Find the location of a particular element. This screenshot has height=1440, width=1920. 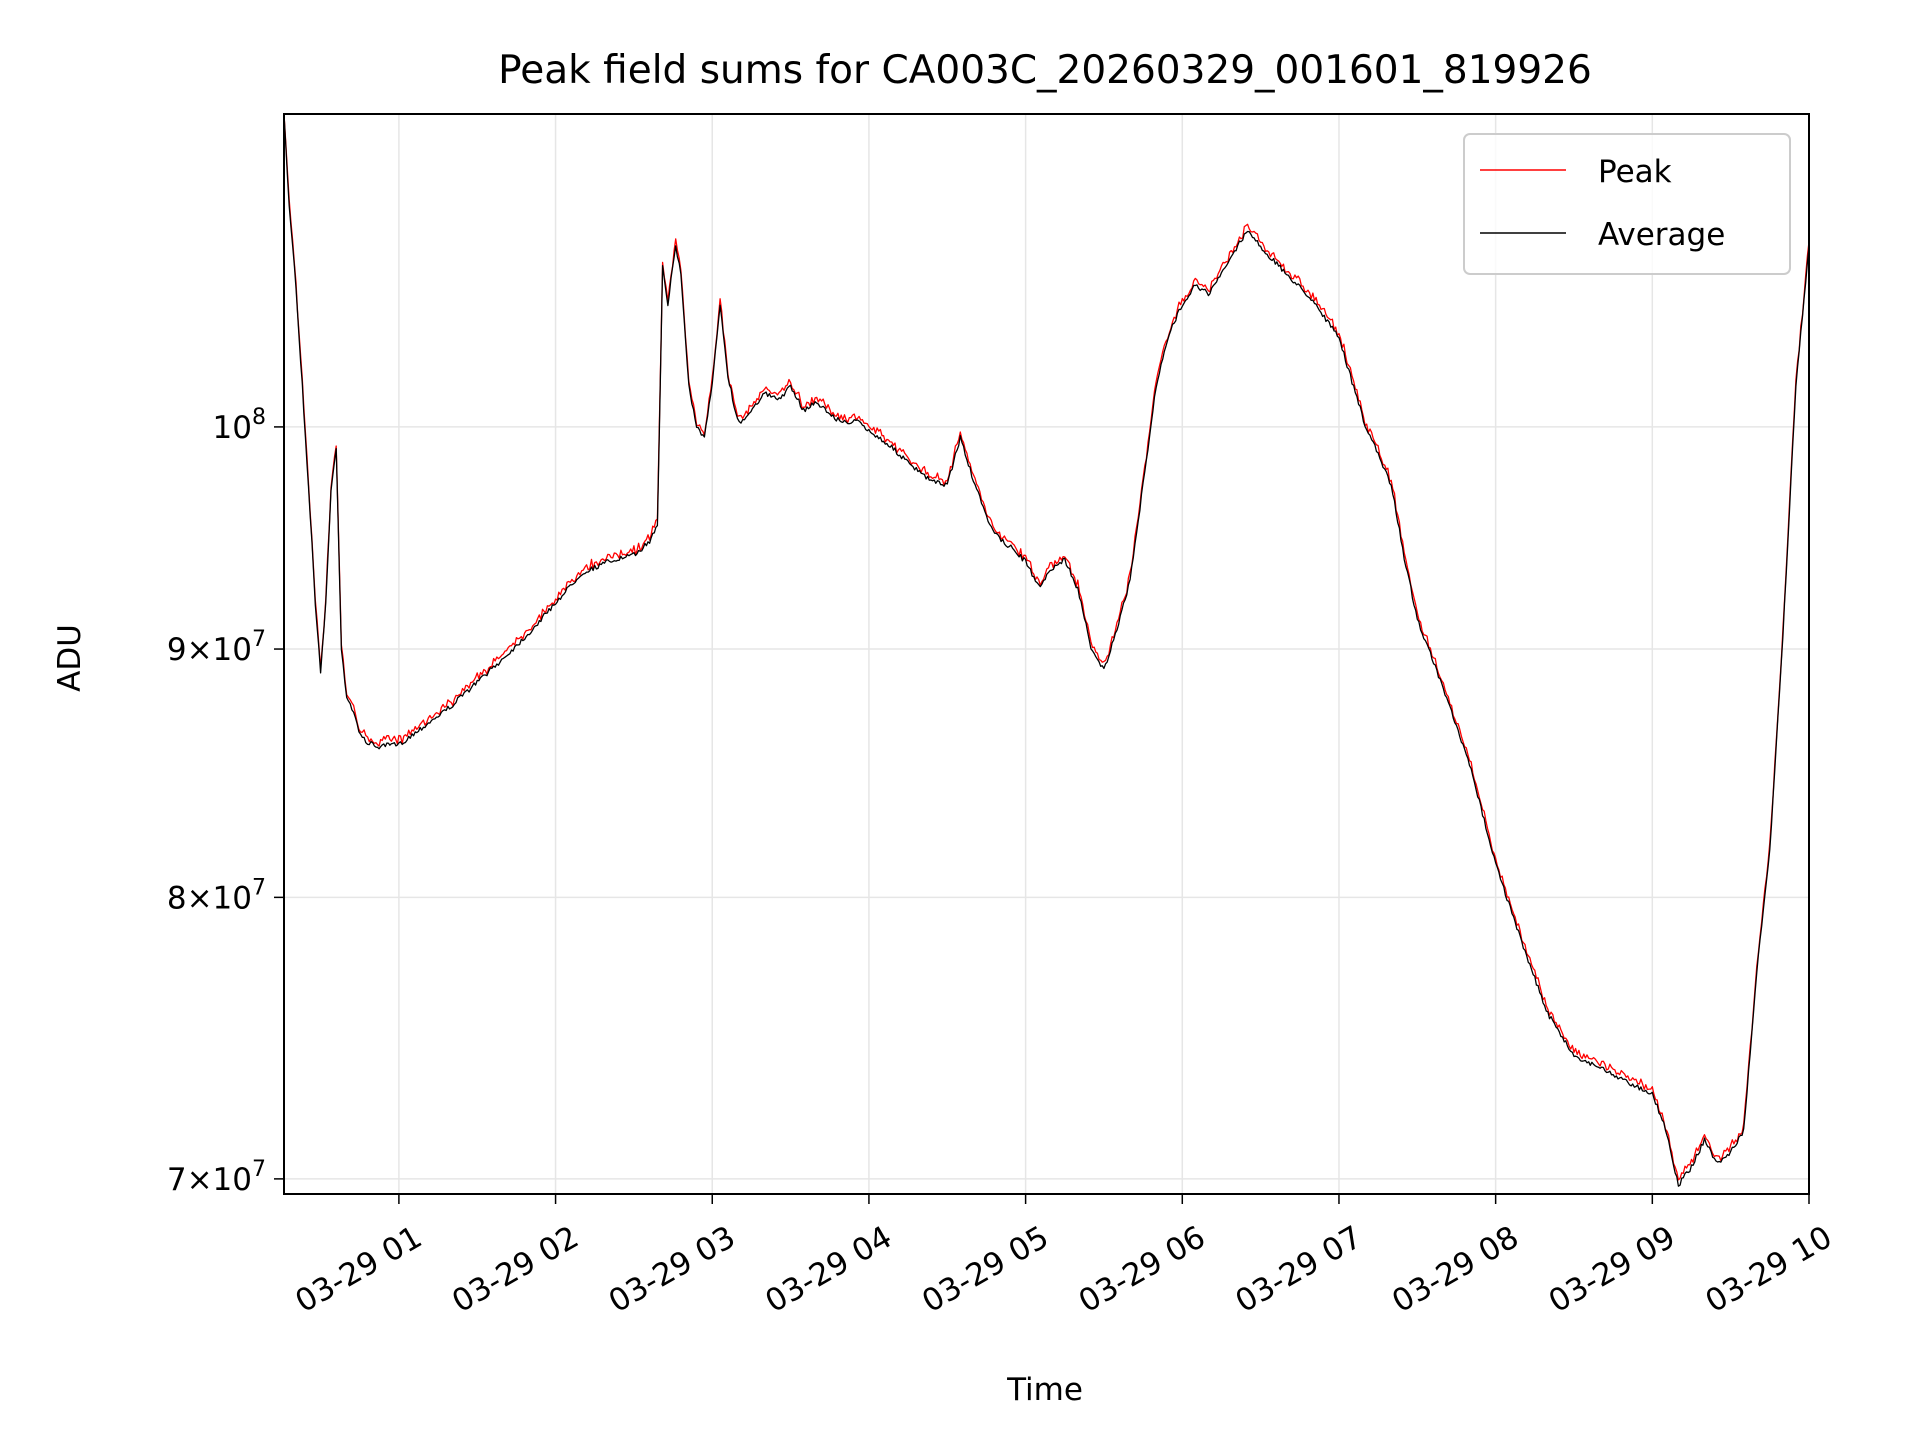

y-tick-label: 8×10⁷ is located at coordinates (216, 895).